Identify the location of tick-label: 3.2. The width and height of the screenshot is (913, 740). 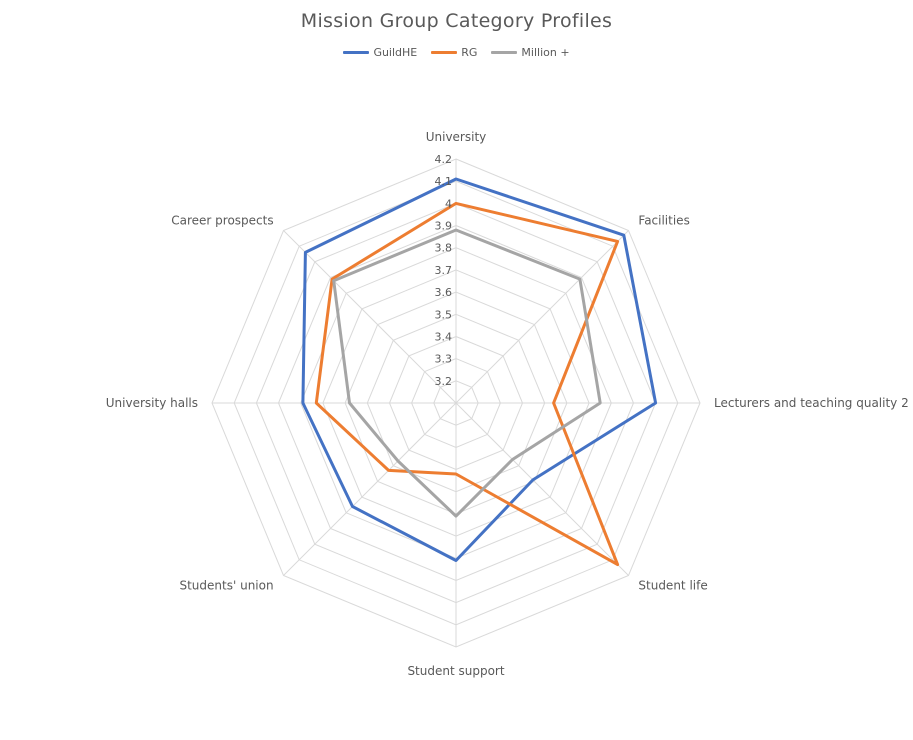
(444, 381).